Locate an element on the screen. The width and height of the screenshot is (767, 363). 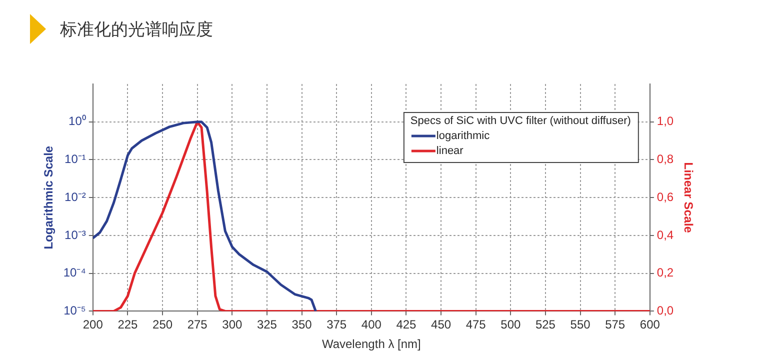
y-tick-label: 10⁻² is located at coordinates (75, 197).